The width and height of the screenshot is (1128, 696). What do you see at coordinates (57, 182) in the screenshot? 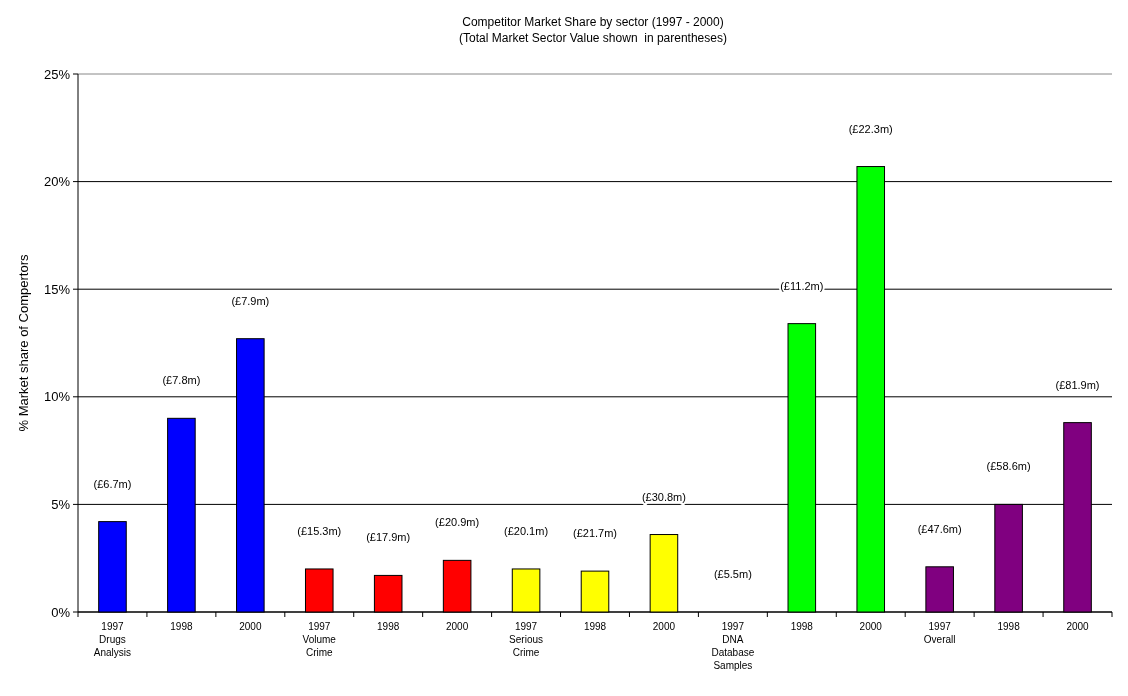
I see `y-tick-label: 20%` at bounding box center [57, 182].